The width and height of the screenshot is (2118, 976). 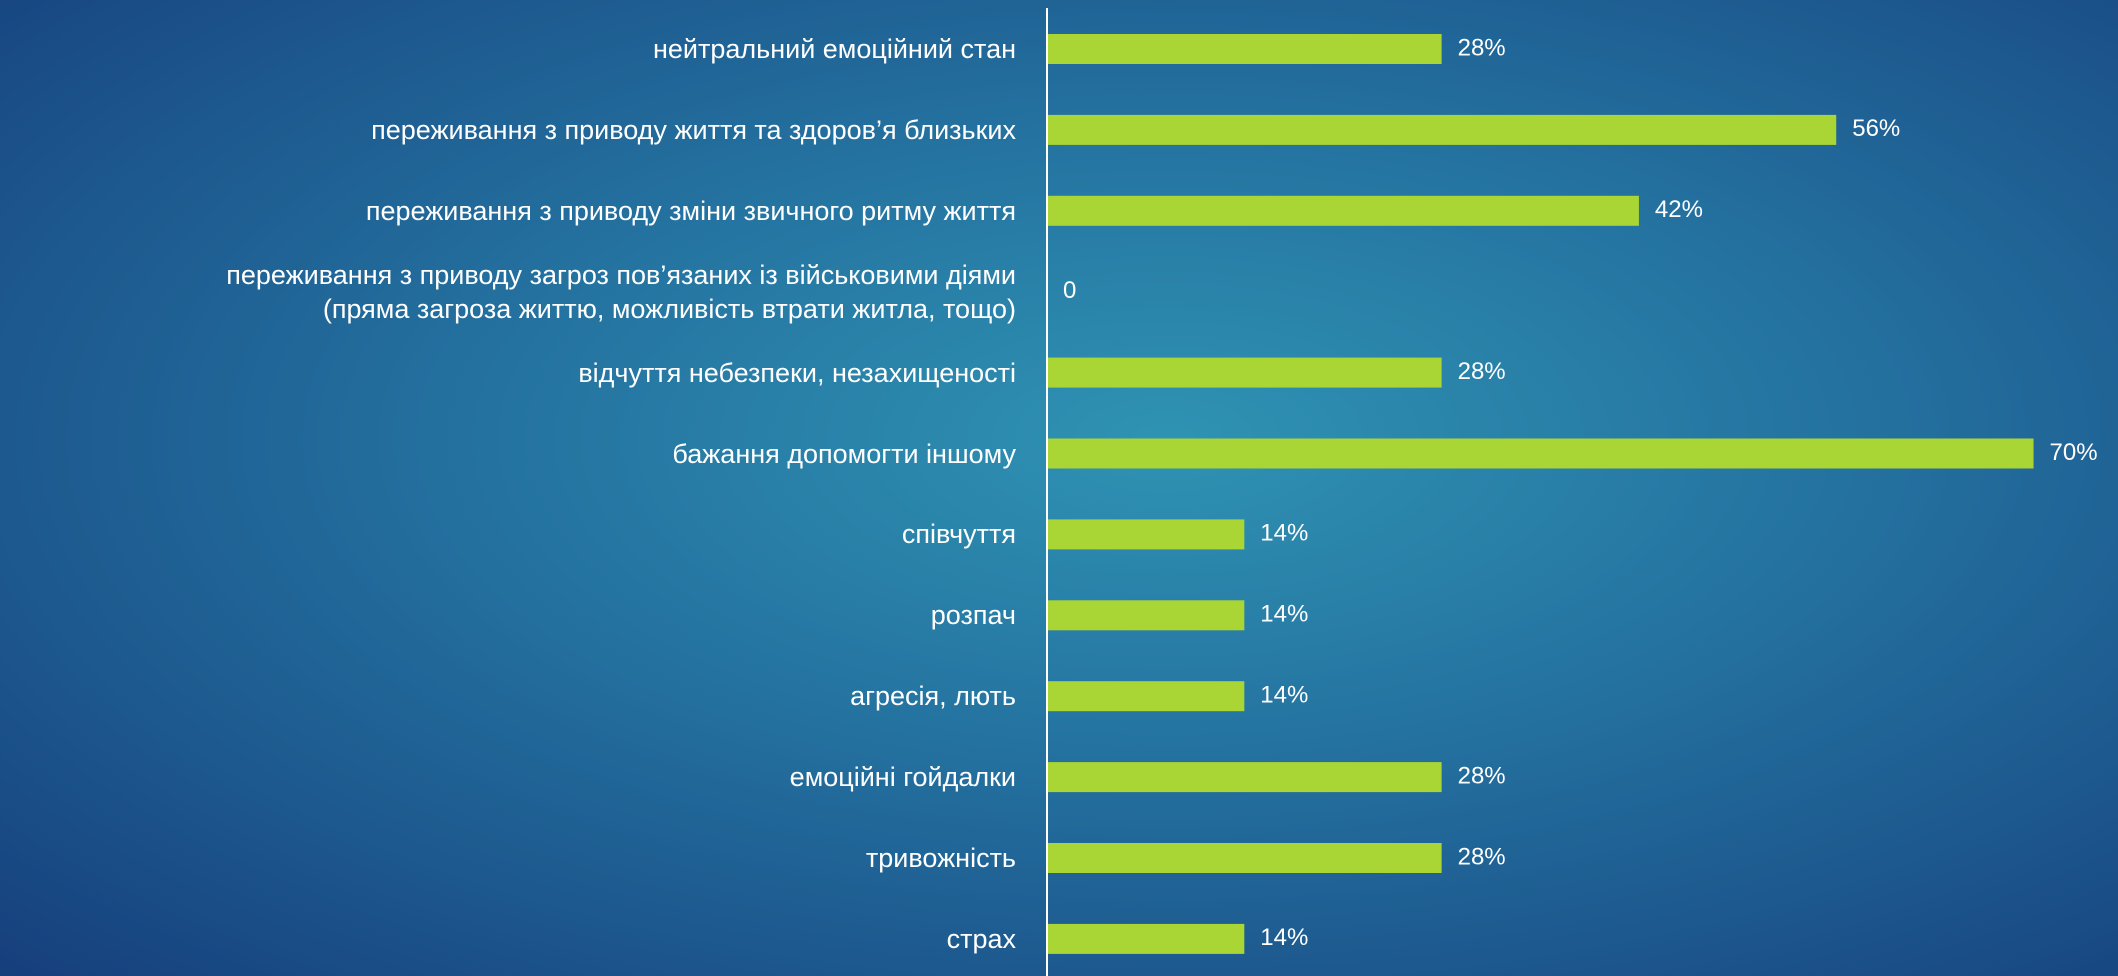 I want to click on data-label: 56%, so click(x=1876, y=128).